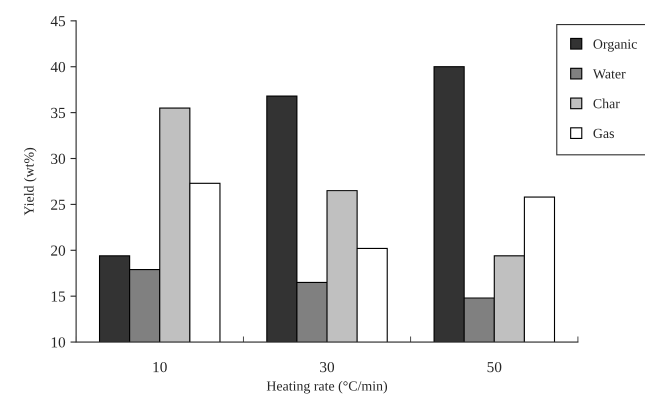 This screenshot has height=401, width=645. What do you see at coordinates (495, 367) in the screenshot?
I see `x-tick-label: 50` at bounding box center [495, 367].